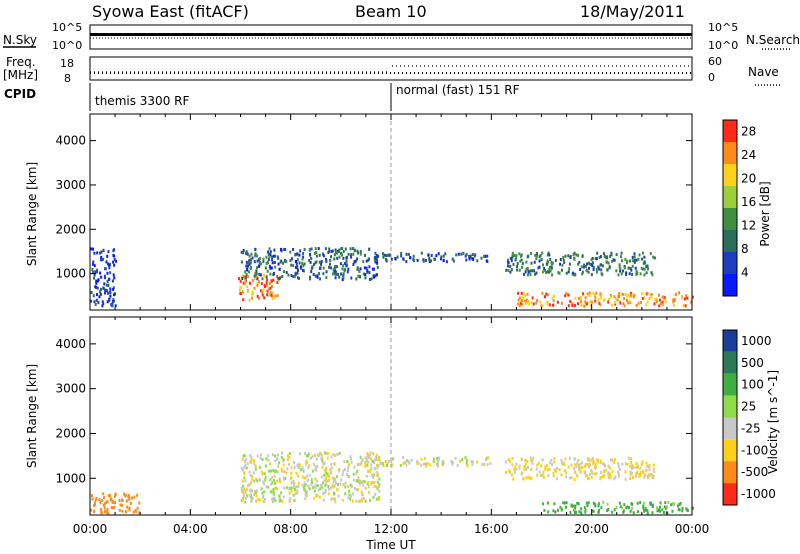 Image resolution: width=800 pixels, height=554 pixels. I want to click on power-echo-region, so click(580, 264).